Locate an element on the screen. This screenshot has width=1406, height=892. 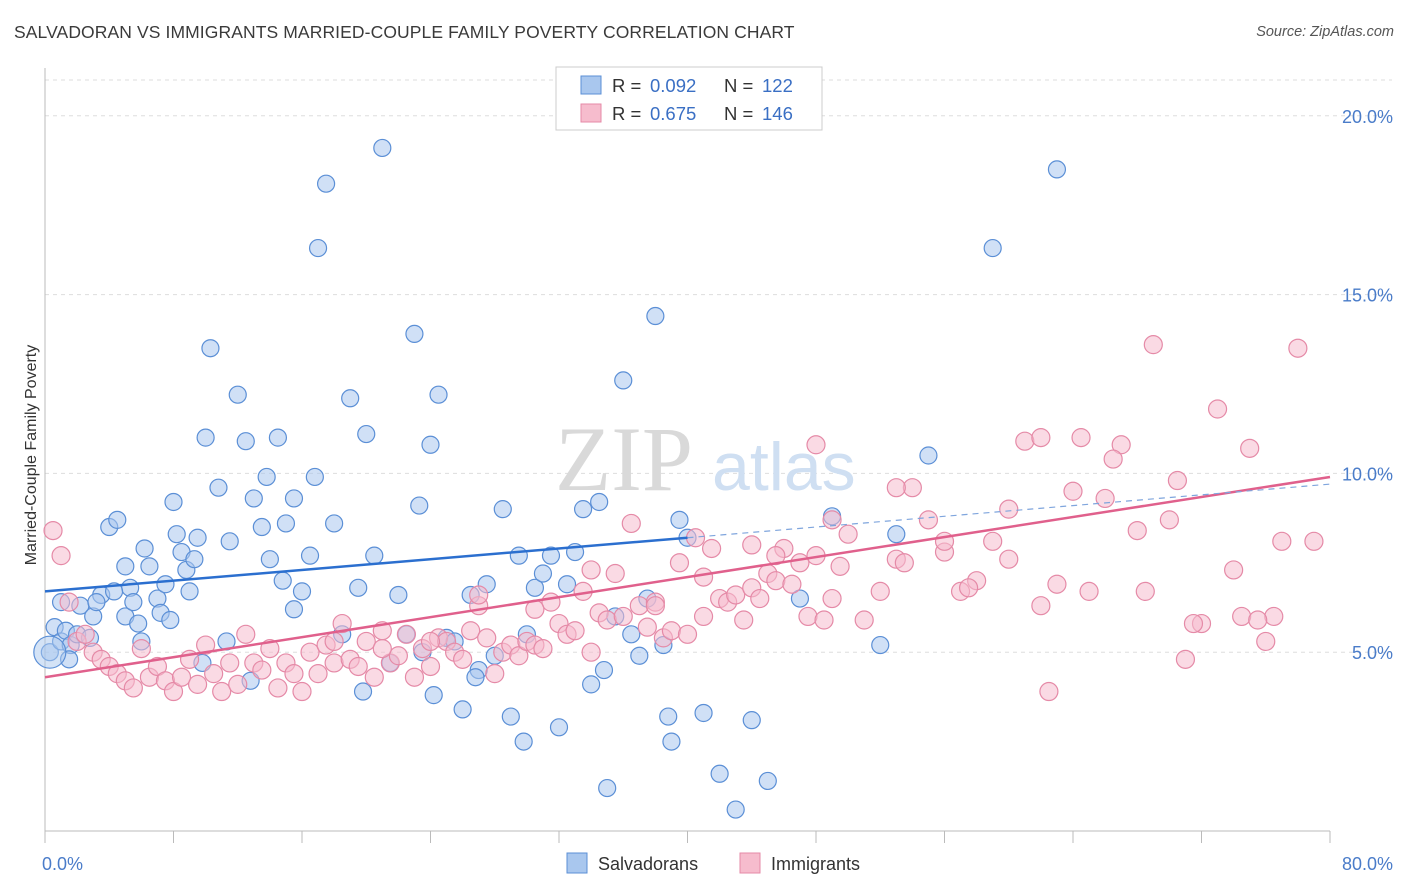
stats-legend: R = 0.092 N = 122 R = 0.675 N = 146 is located at coordinates (689, 98).